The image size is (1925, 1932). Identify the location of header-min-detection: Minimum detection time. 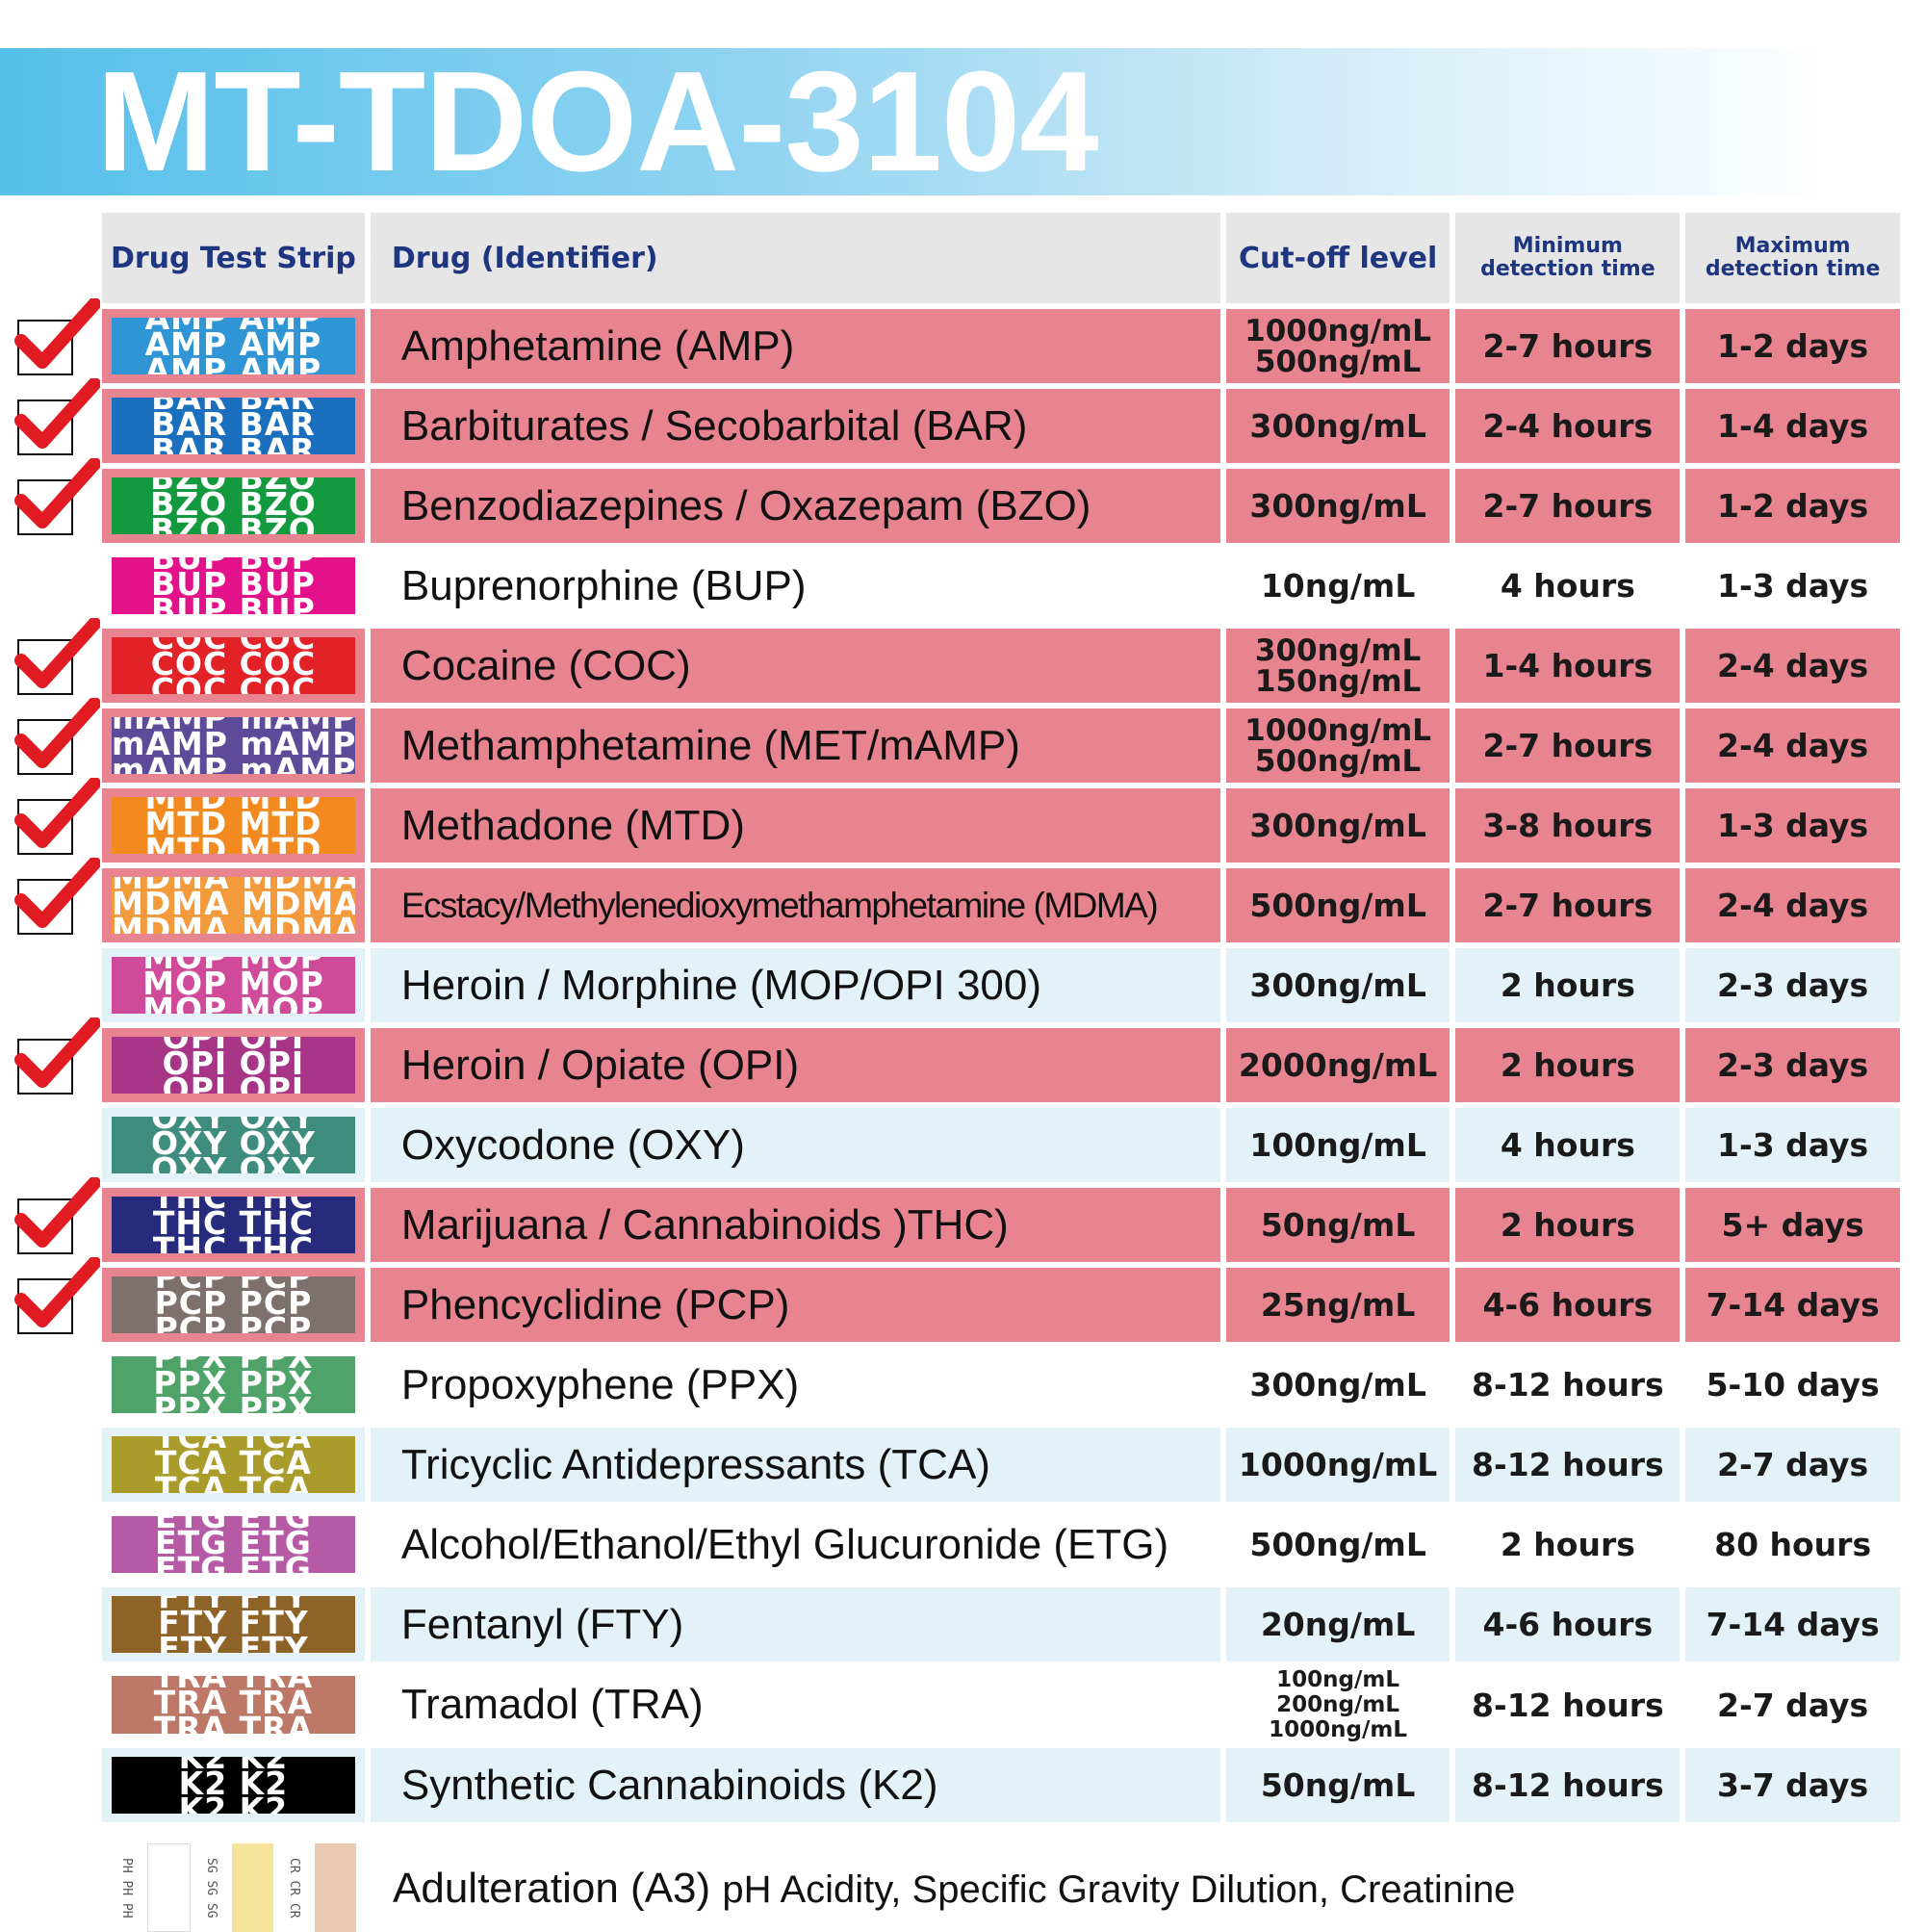
(1568, 258).